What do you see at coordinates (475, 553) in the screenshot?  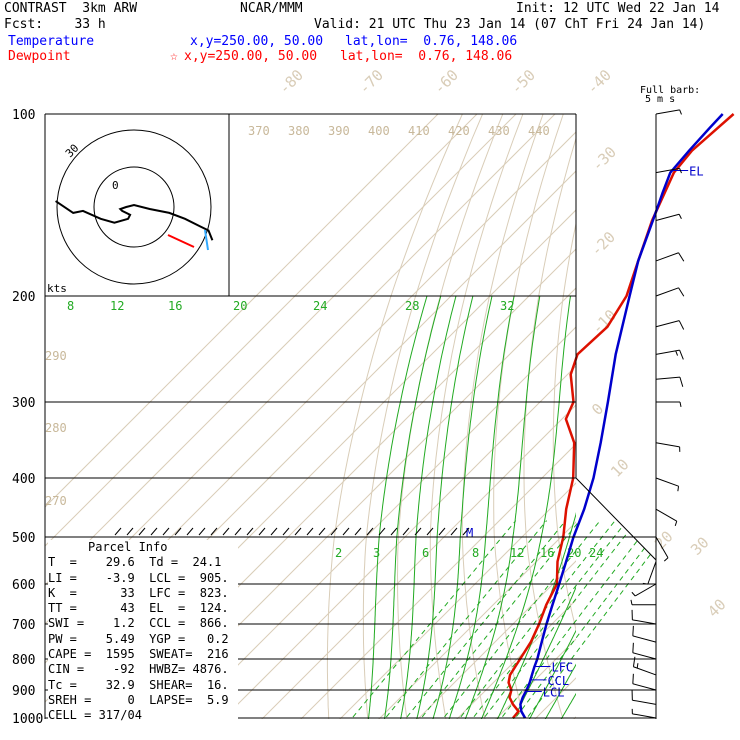 I see `mixing-ratio-label-lower: 8` at bounding box center [475, 553].